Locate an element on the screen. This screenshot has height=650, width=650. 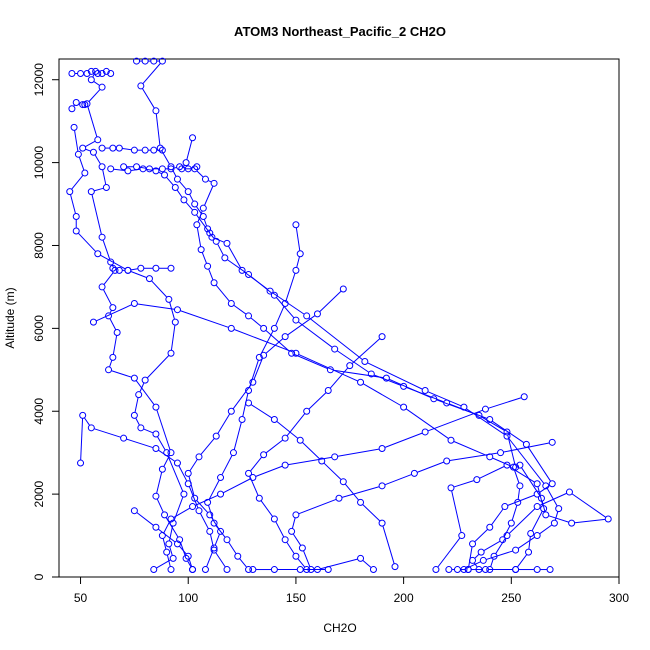
x-tick-label: 300 is located at coordinates (619, 598).